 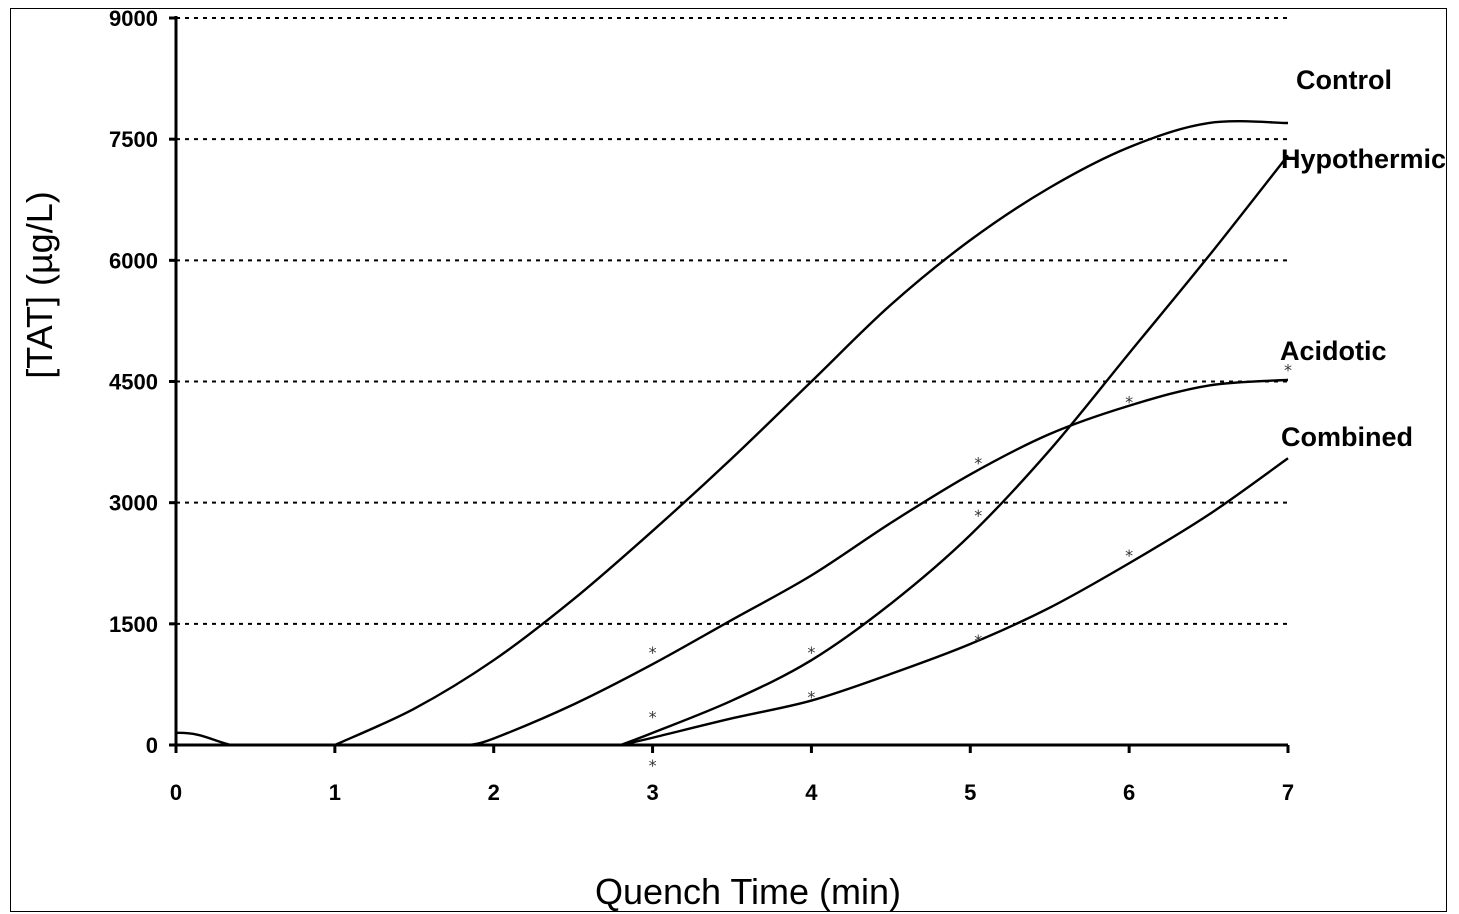 What do you see at coordinates (133, 18) in the screenshot?
I see `y-tick-label: 9000` at bounding box center [133, 18].